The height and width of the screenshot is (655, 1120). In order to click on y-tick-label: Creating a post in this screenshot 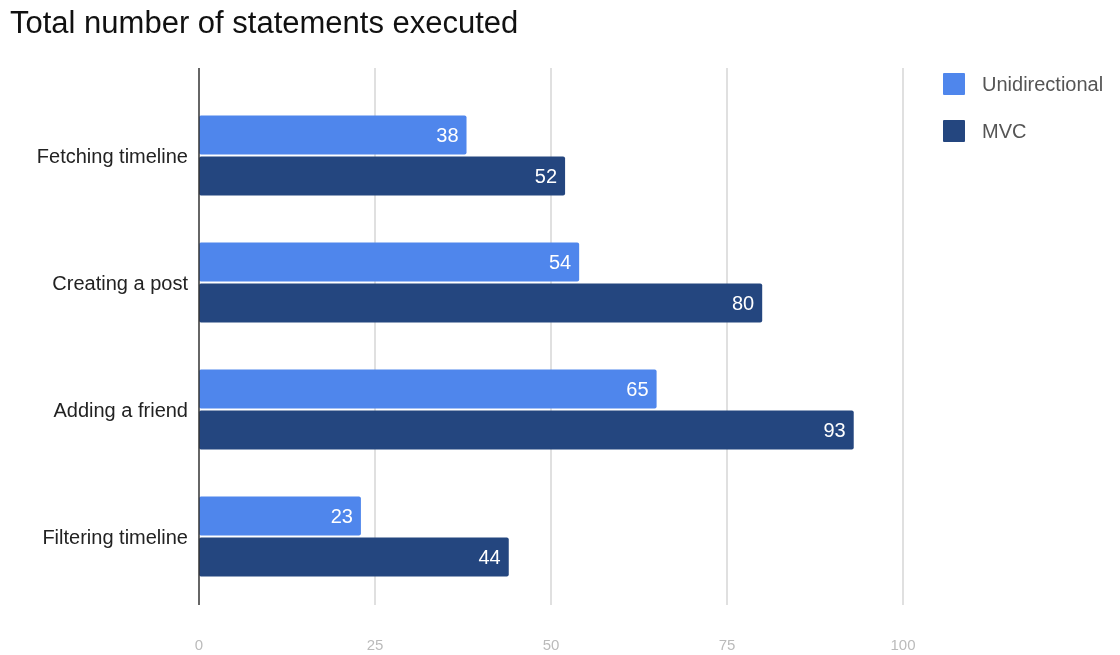, I will do `click(120, 282)`.